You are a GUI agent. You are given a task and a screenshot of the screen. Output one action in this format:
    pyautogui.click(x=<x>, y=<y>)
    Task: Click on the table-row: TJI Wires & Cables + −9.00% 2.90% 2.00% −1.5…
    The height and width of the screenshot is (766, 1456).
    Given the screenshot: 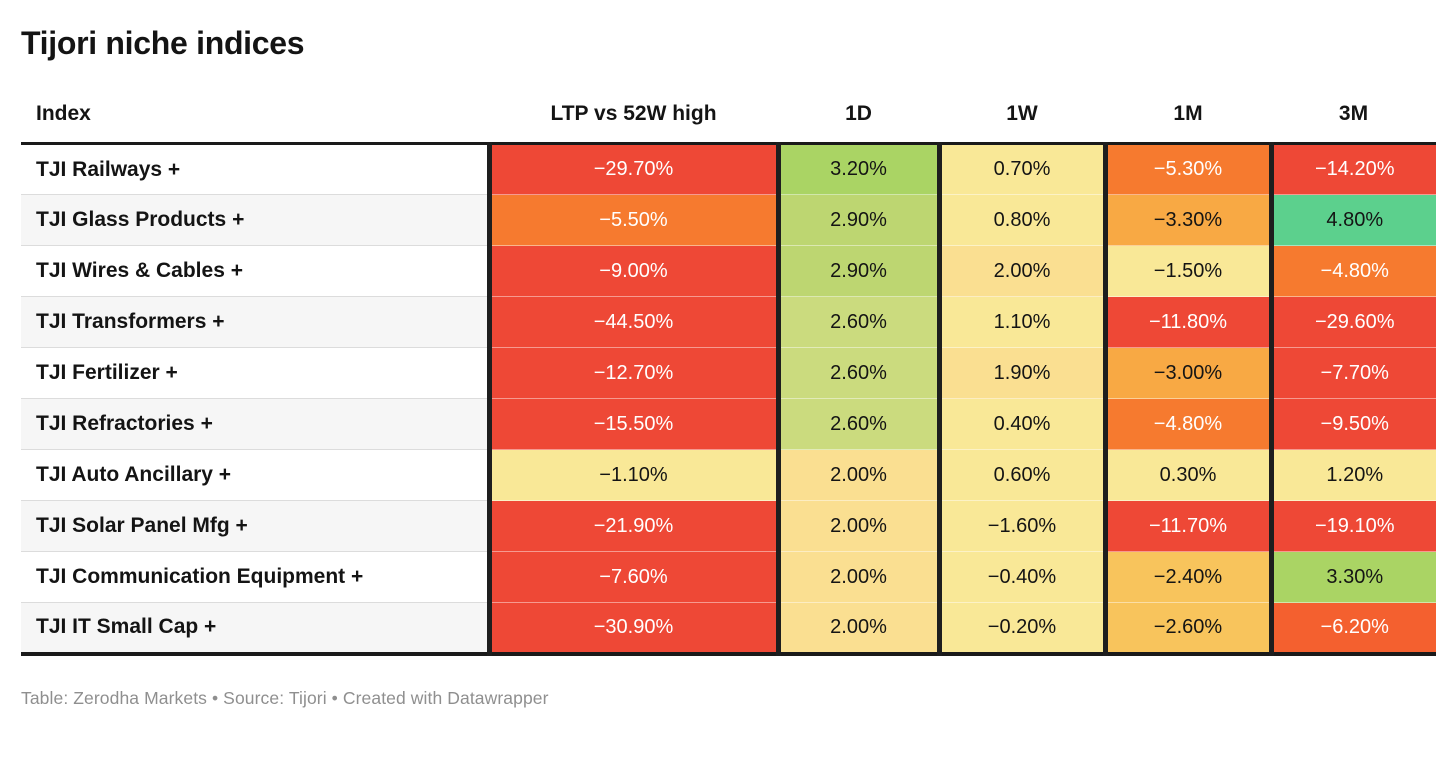 What is the action you would take?
    pyautogui.click(x=728, y=271)
    